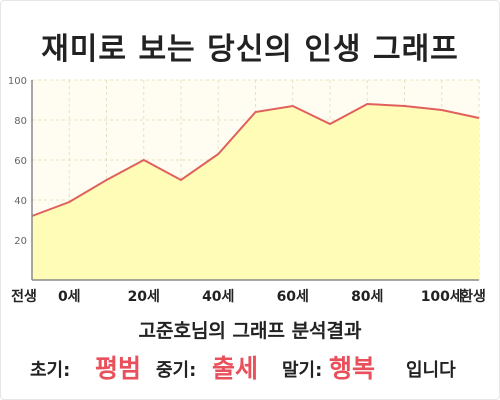 The width and height of the screenshot is (500, 400). I want to click on x-tick-label: 40세, so click(218, 297).